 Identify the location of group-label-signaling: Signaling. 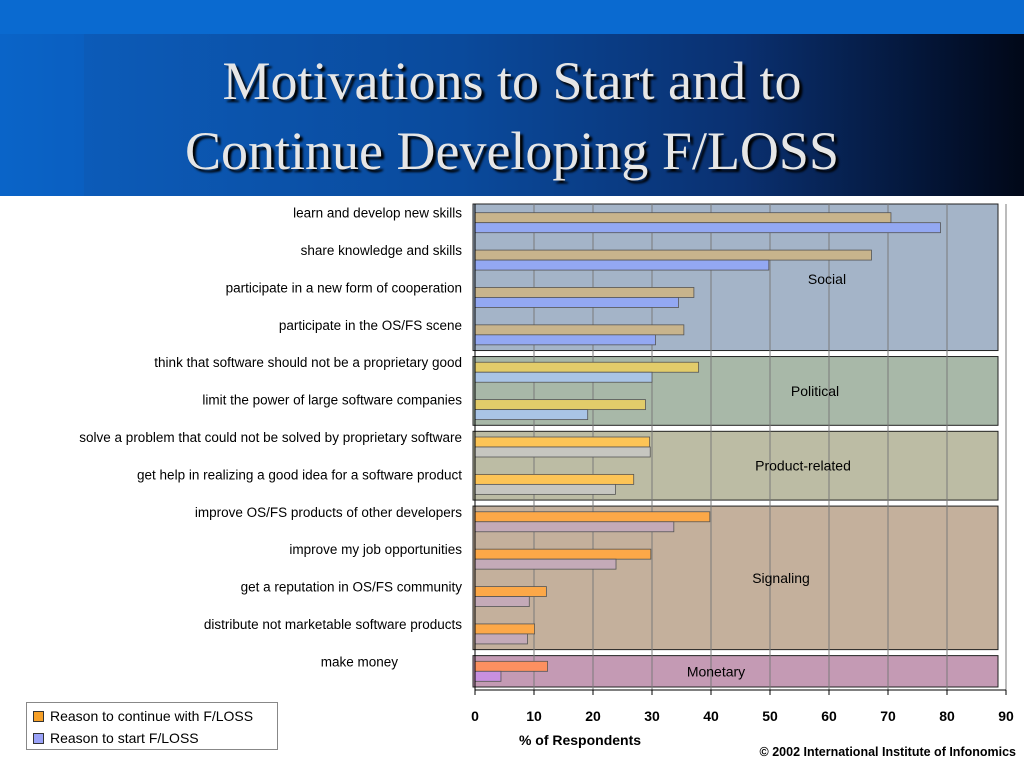
(781, 578).